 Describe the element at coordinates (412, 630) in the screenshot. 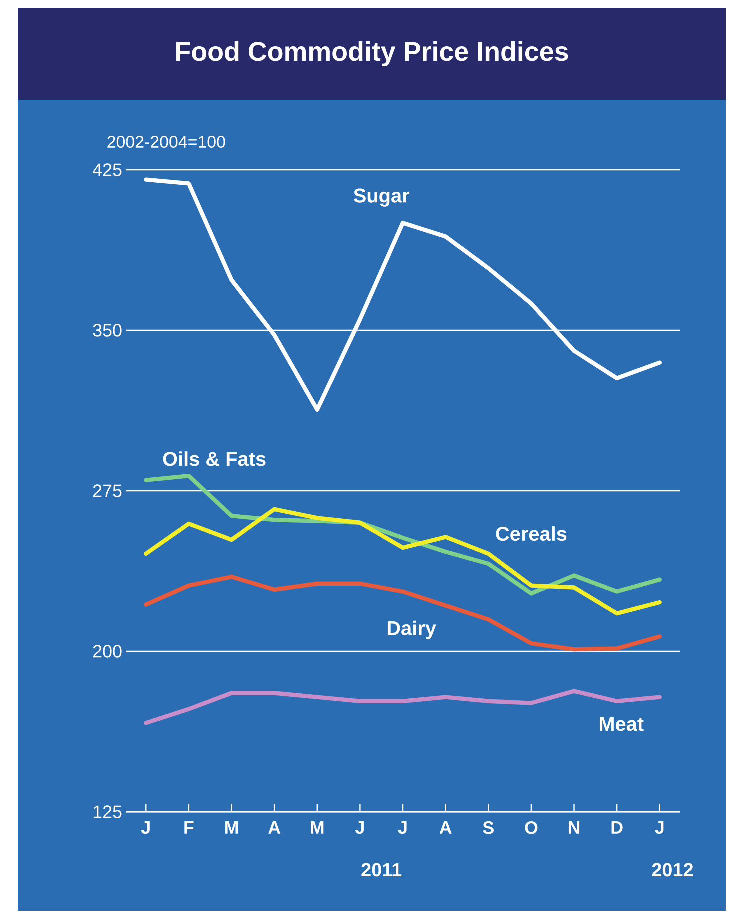

I see `series-label: Dairy` at that location.